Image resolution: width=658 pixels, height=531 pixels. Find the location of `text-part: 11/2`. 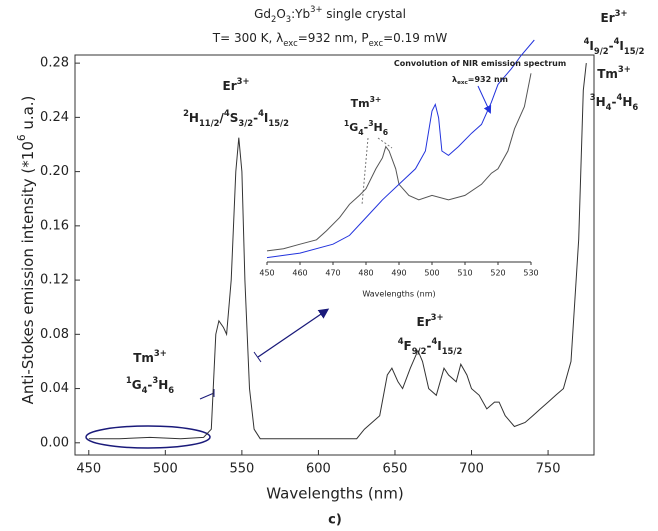

text-part: 11/2 is located at coordinates (209, 123).